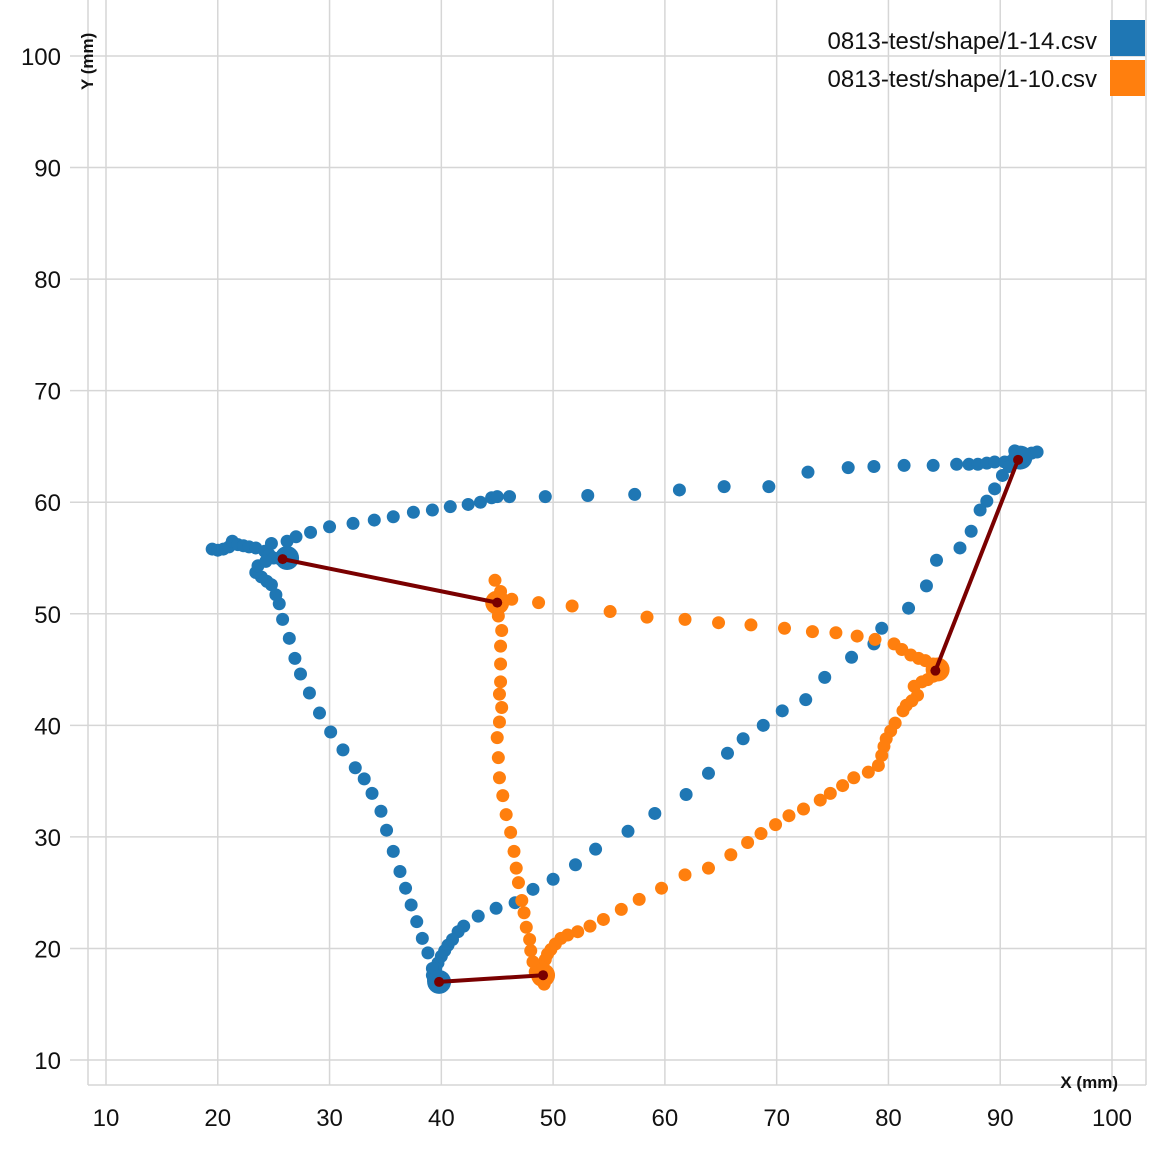 Image resolution: width=1174 pixels, height=1156 pixels. What do you see at coordinates (47, 503) in the screenshot?
I see `y-tick-label: 60` at bounding box center [47, 503].